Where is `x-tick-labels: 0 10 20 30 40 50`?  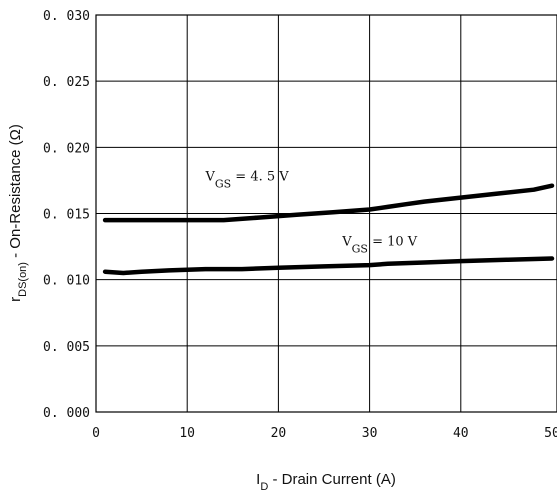
x-tick-labels: 0 10 20 30 40 50 is located at coordinates (324, 433).